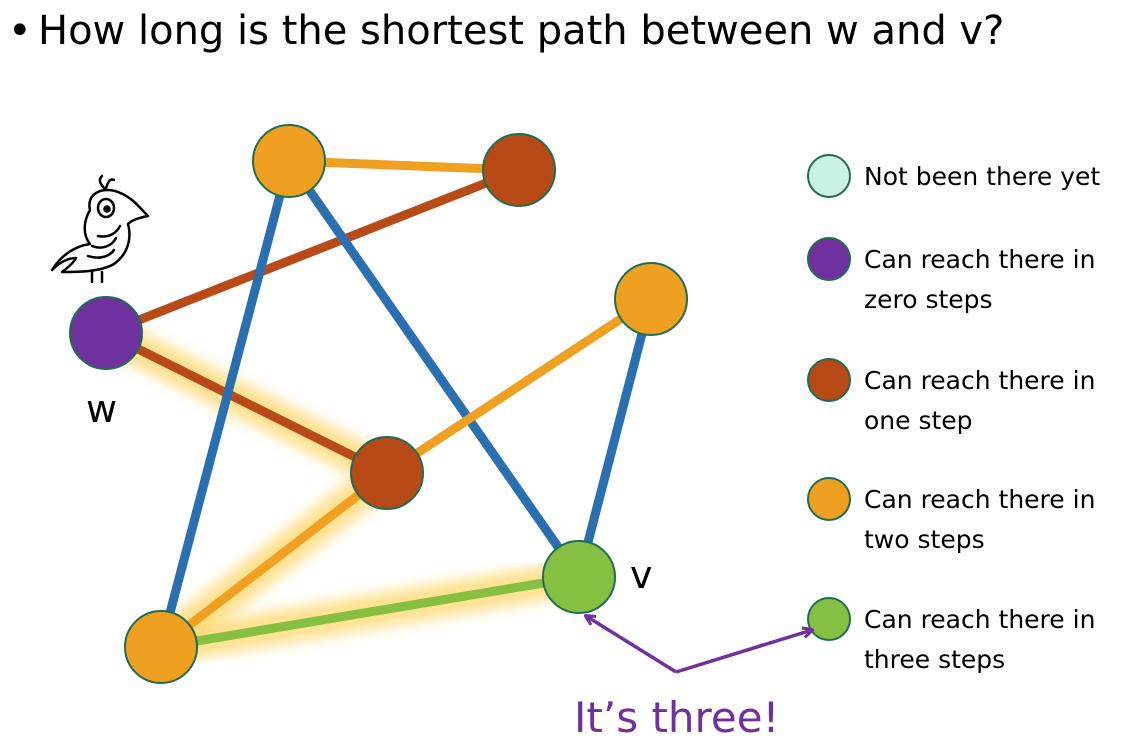 The height and width of the screenshot is (742, 1131). Describe the element at coordinates (676, 717) in the screenshot. I see `answer-text: It’s three!` at that location.